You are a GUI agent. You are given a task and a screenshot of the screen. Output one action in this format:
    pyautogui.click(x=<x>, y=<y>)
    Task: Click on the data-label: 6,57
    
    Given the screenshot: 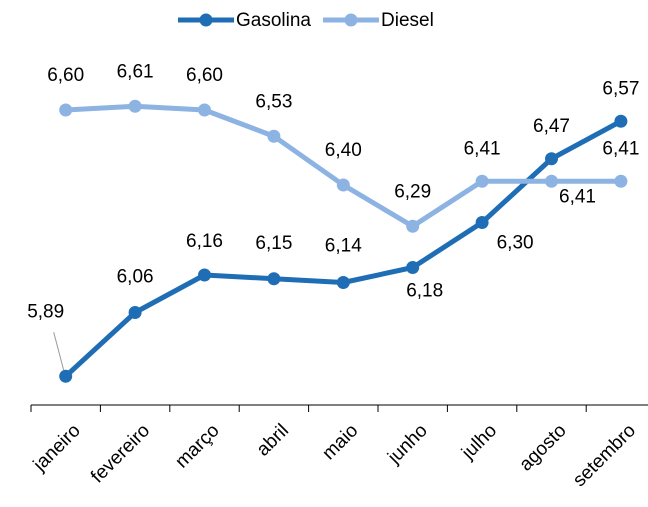 What is the action you would take?
    pyautogui.click(x=620, y=88)
    